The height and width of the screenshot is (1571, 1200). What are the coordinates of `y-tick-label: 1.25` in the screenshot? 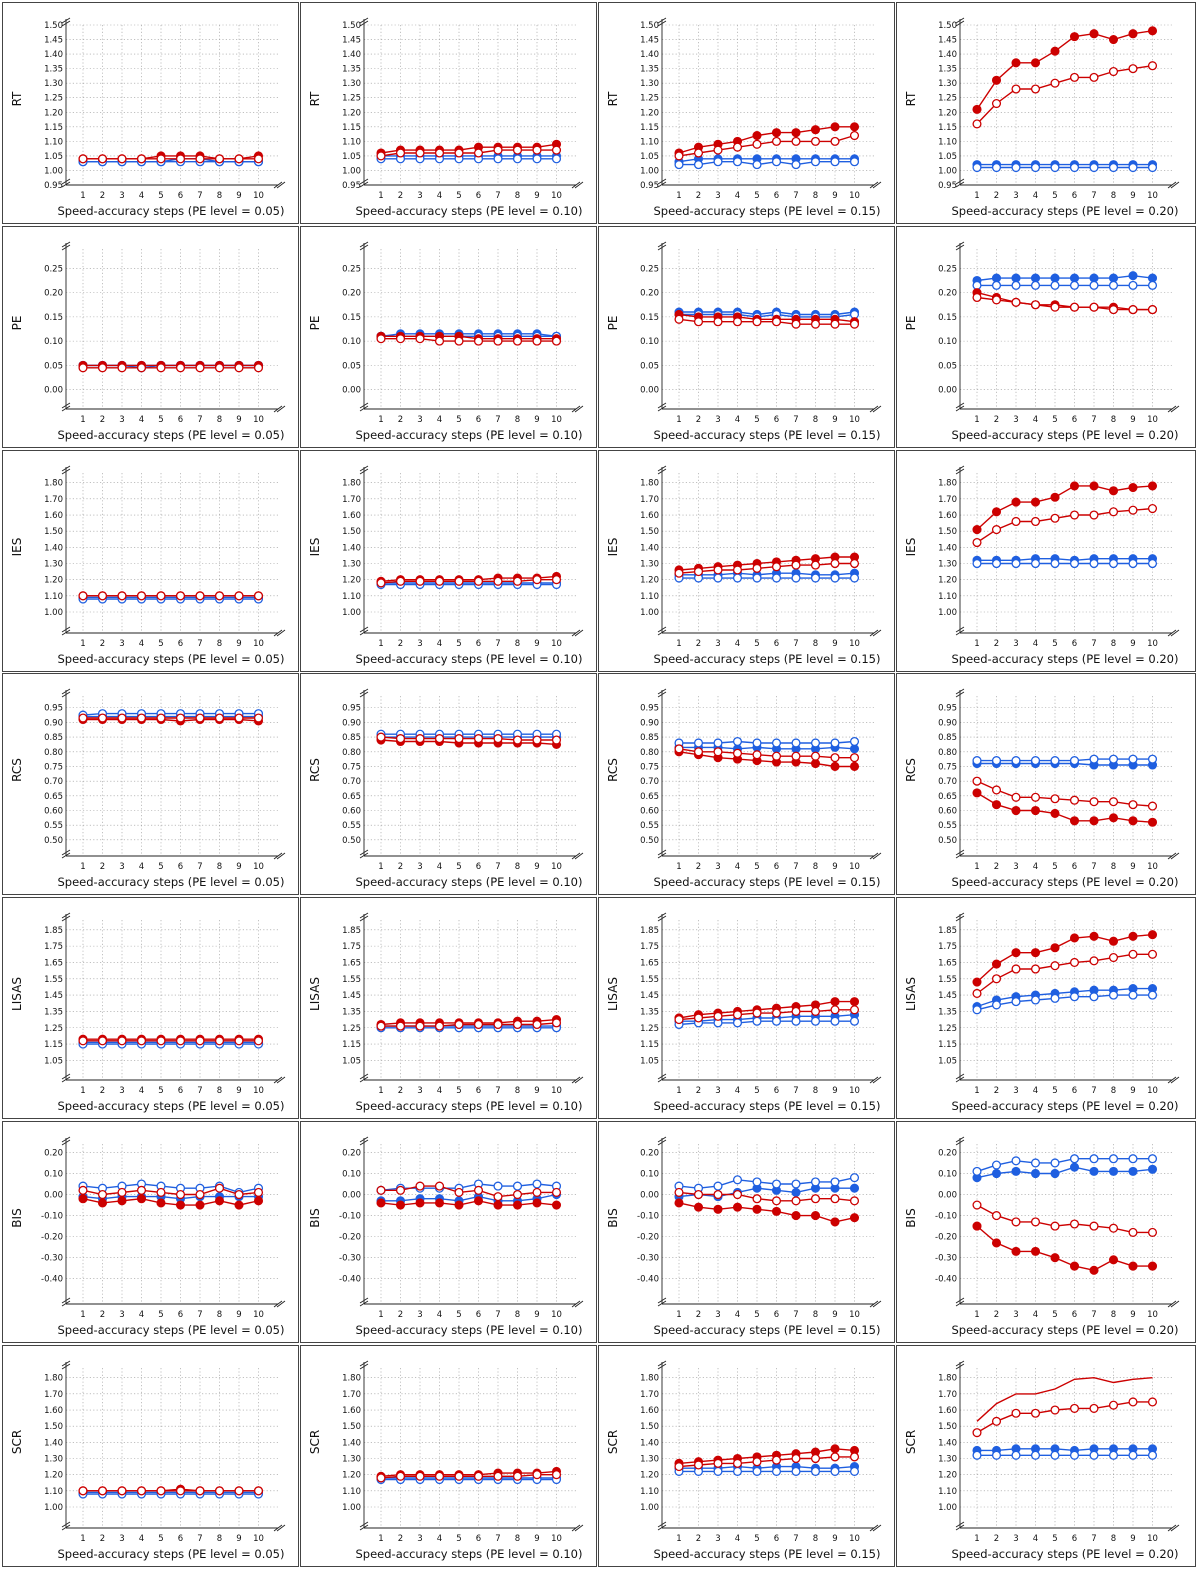 It's located at (649, 1029).